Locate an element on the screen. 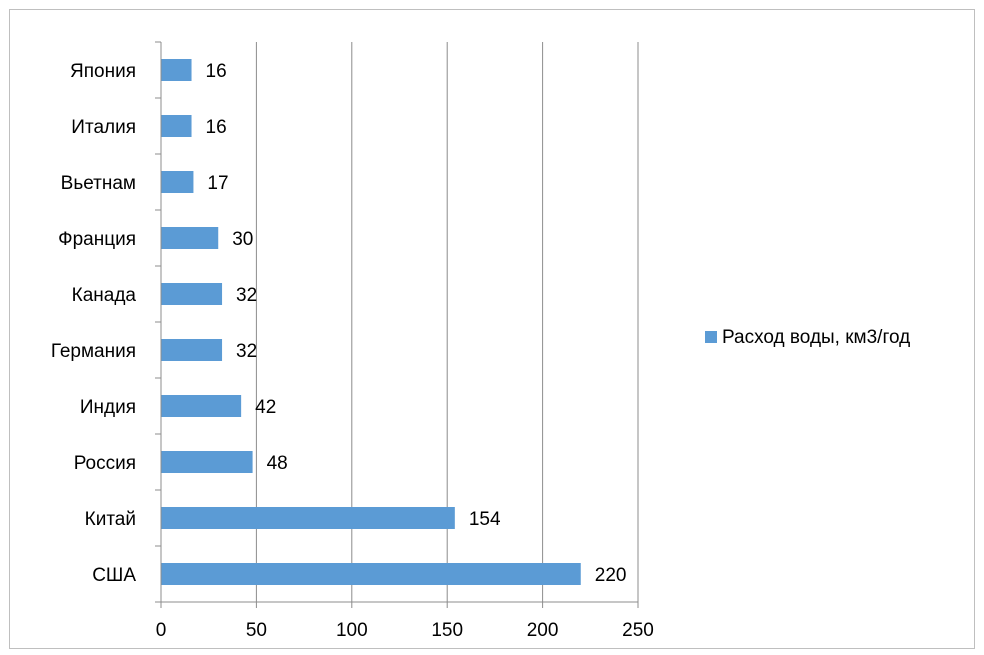  category-label: Германия is located at coordinates (93, 351).